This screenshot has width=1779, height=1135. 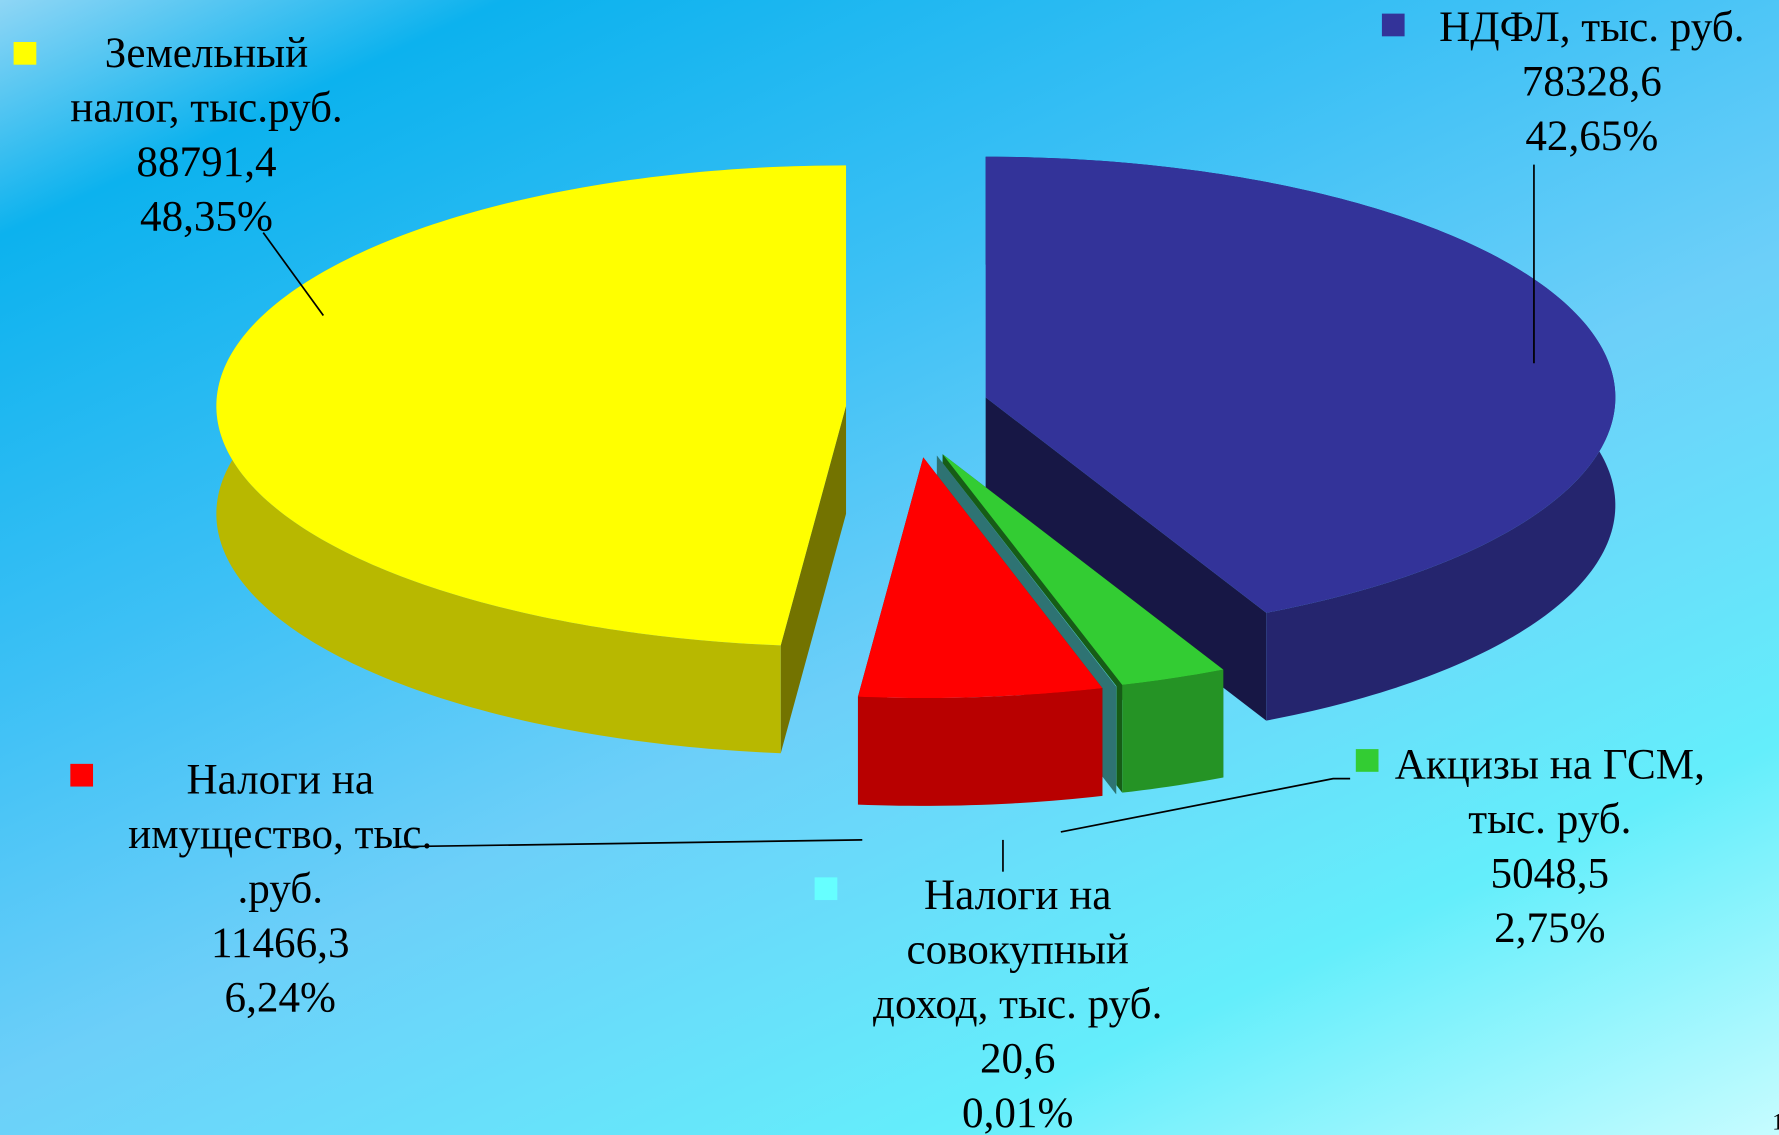 What do you see at coordinates (1550, 928) in the screenshot?
I see `label-percent: 2,75%` at bounding box center [1550, 928].